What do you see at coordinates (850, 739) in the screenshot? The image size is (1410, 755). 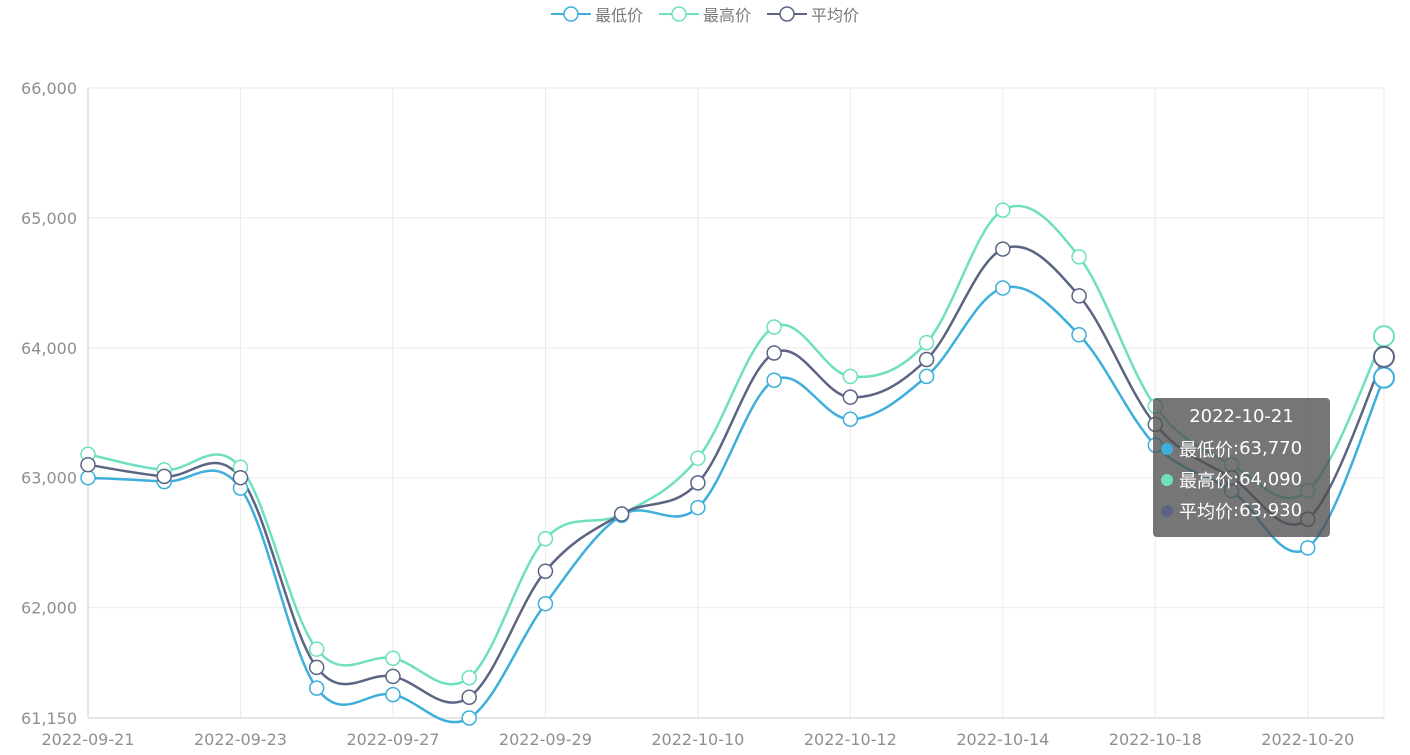 I see `x-tick-label: 2022-10-12` at bounding box center [850, 739].